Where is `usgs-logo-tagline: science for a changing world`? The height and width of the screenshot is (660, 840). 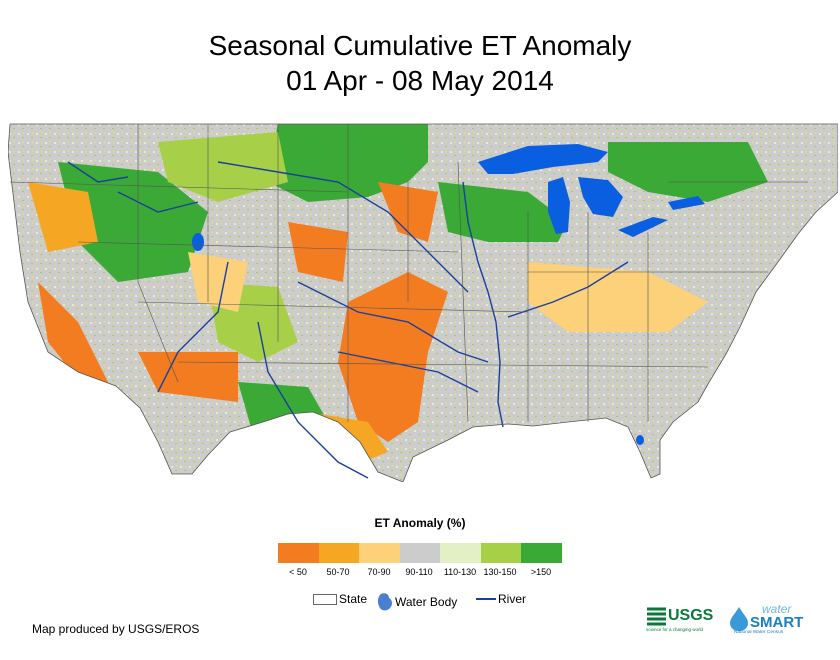 usgs-logo-tagline: science for a changing world is located at coordinates (675, 629).